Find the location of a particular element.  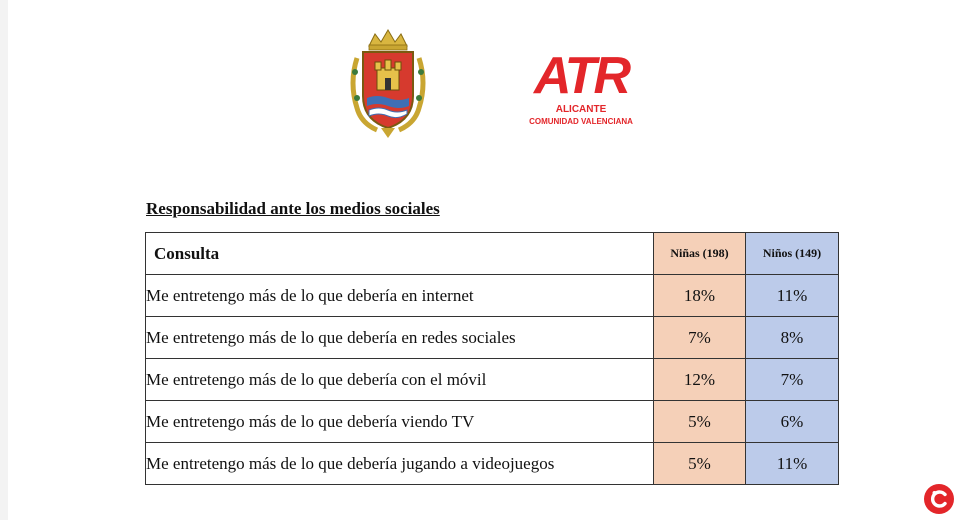

atr-logo: ATR ALICANTE COMUNIDAD VALENCIANA is located at coordinates (581, 92).